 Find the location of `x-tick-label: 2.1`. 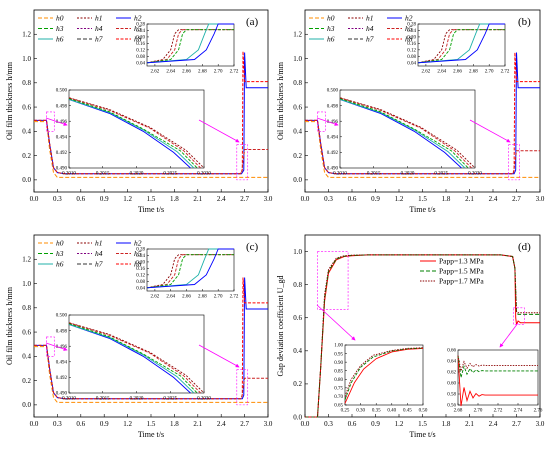

x-tick-label: 2.1 is located at coordinates (197, 424).